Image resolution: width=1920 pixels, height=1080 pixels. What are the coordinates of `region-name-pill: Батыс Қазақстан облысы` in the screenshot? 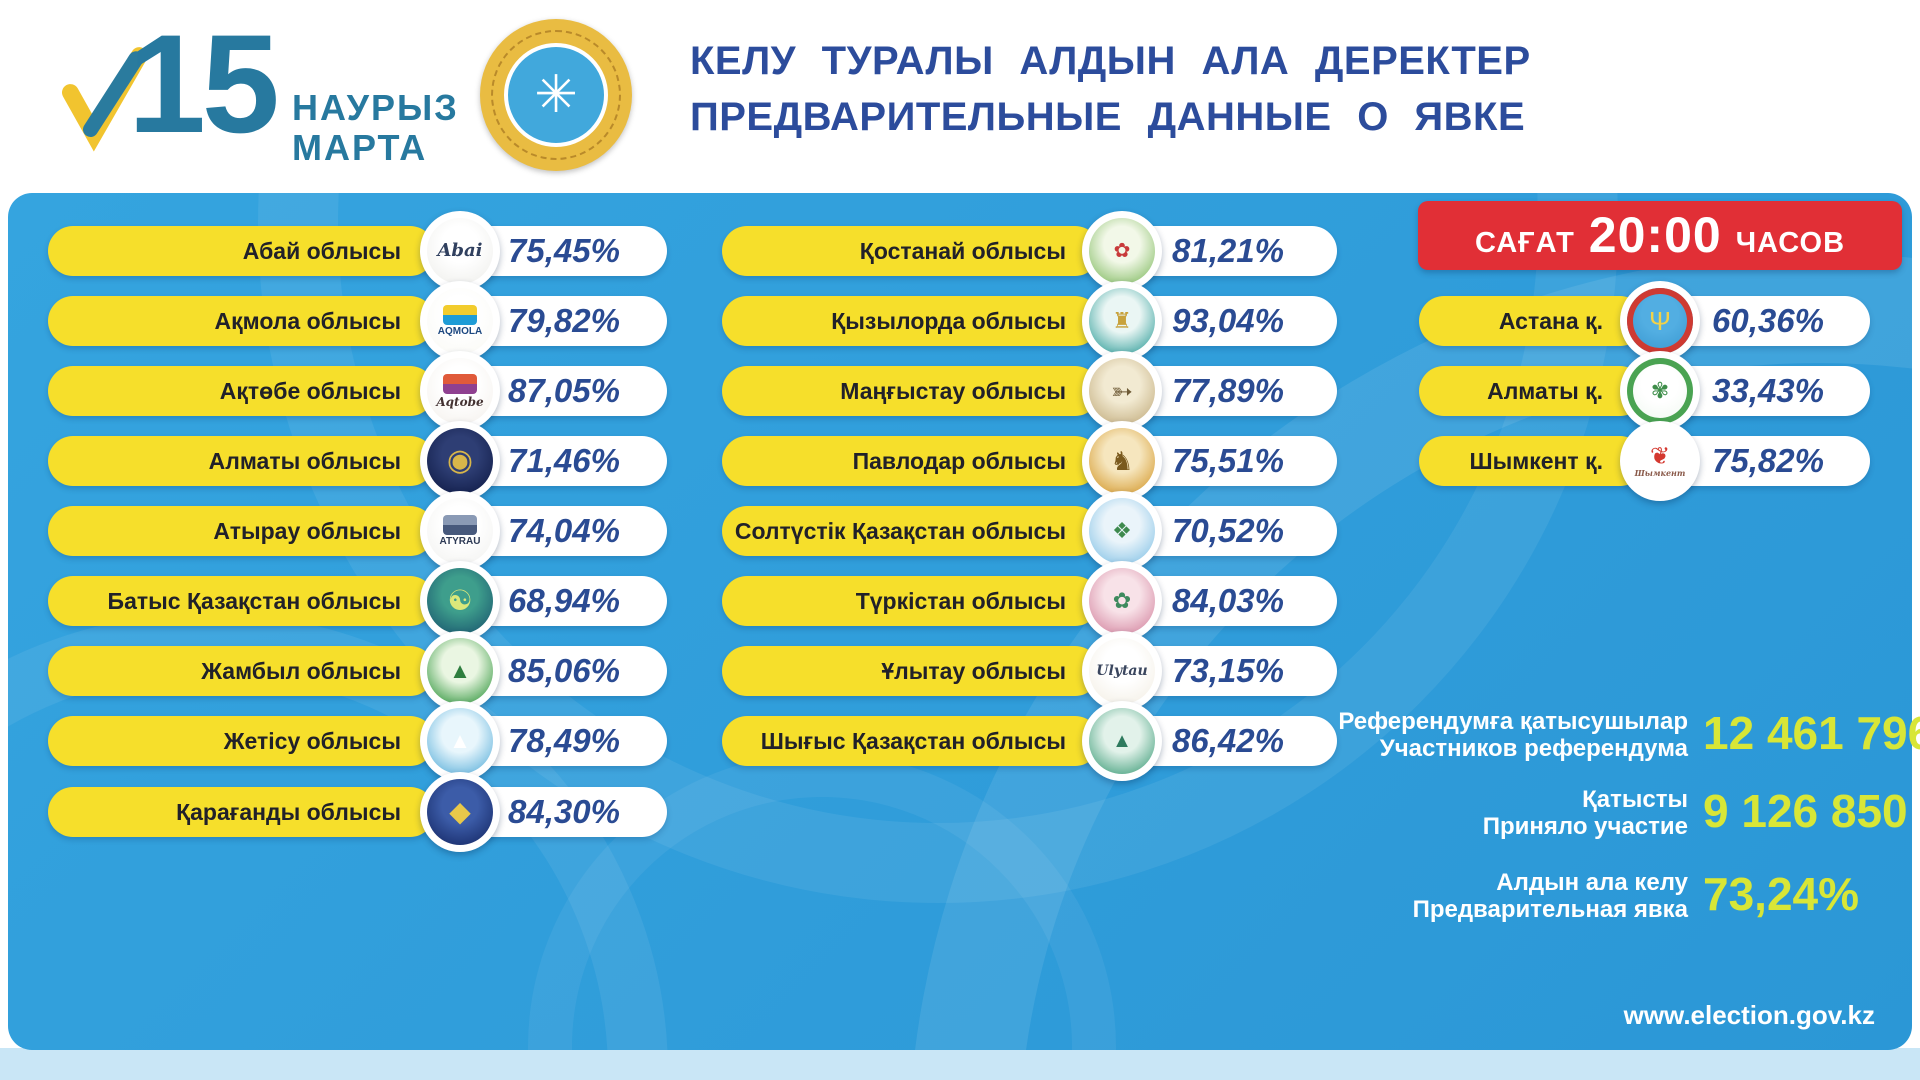 It's located at (241, 601).